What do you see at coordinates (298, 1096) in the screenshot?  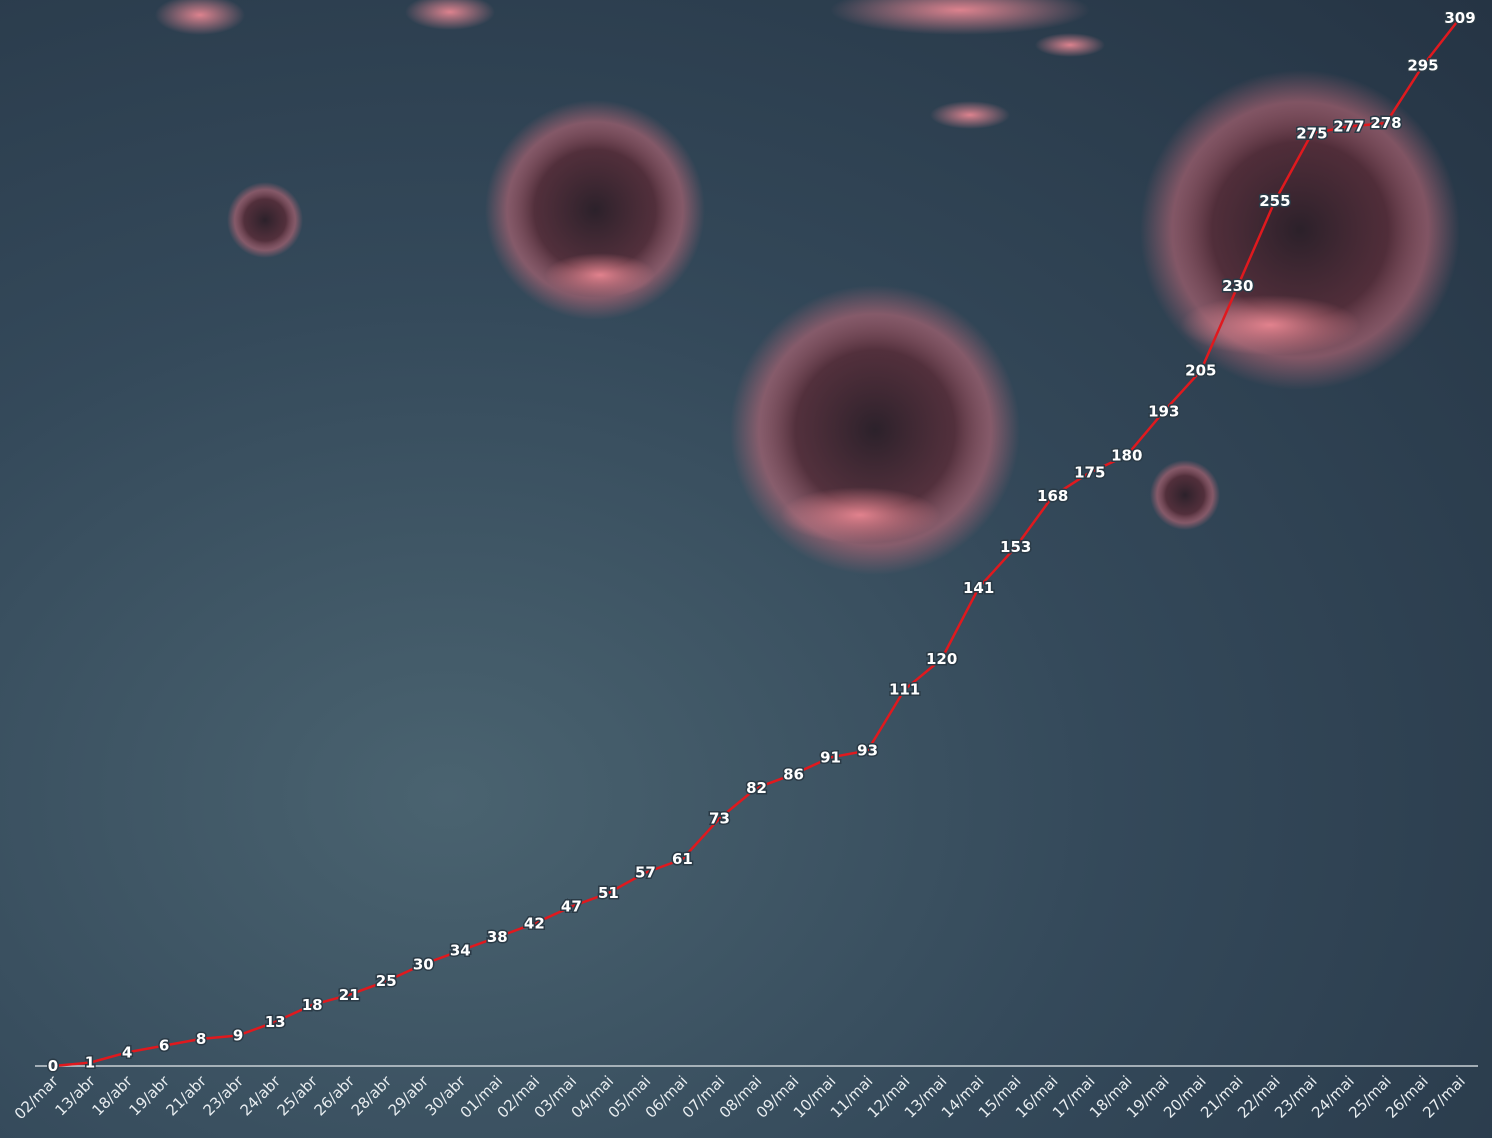 I see `x-tick-label: 25/abr` at bounding box center [298, 1096].